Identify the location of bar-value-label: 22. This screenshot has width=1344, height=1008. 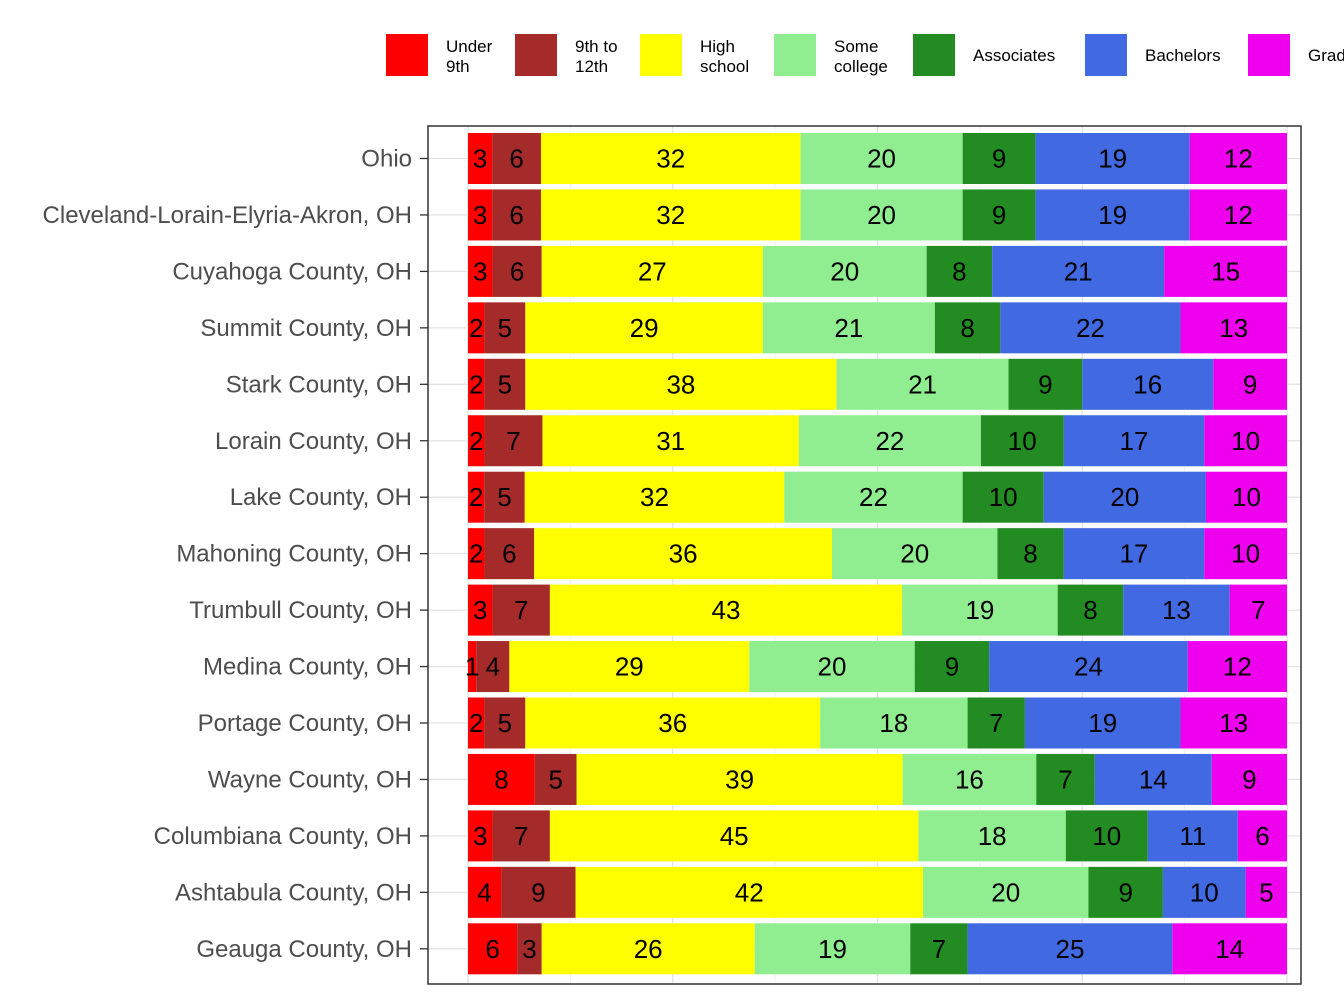
(889, 441).